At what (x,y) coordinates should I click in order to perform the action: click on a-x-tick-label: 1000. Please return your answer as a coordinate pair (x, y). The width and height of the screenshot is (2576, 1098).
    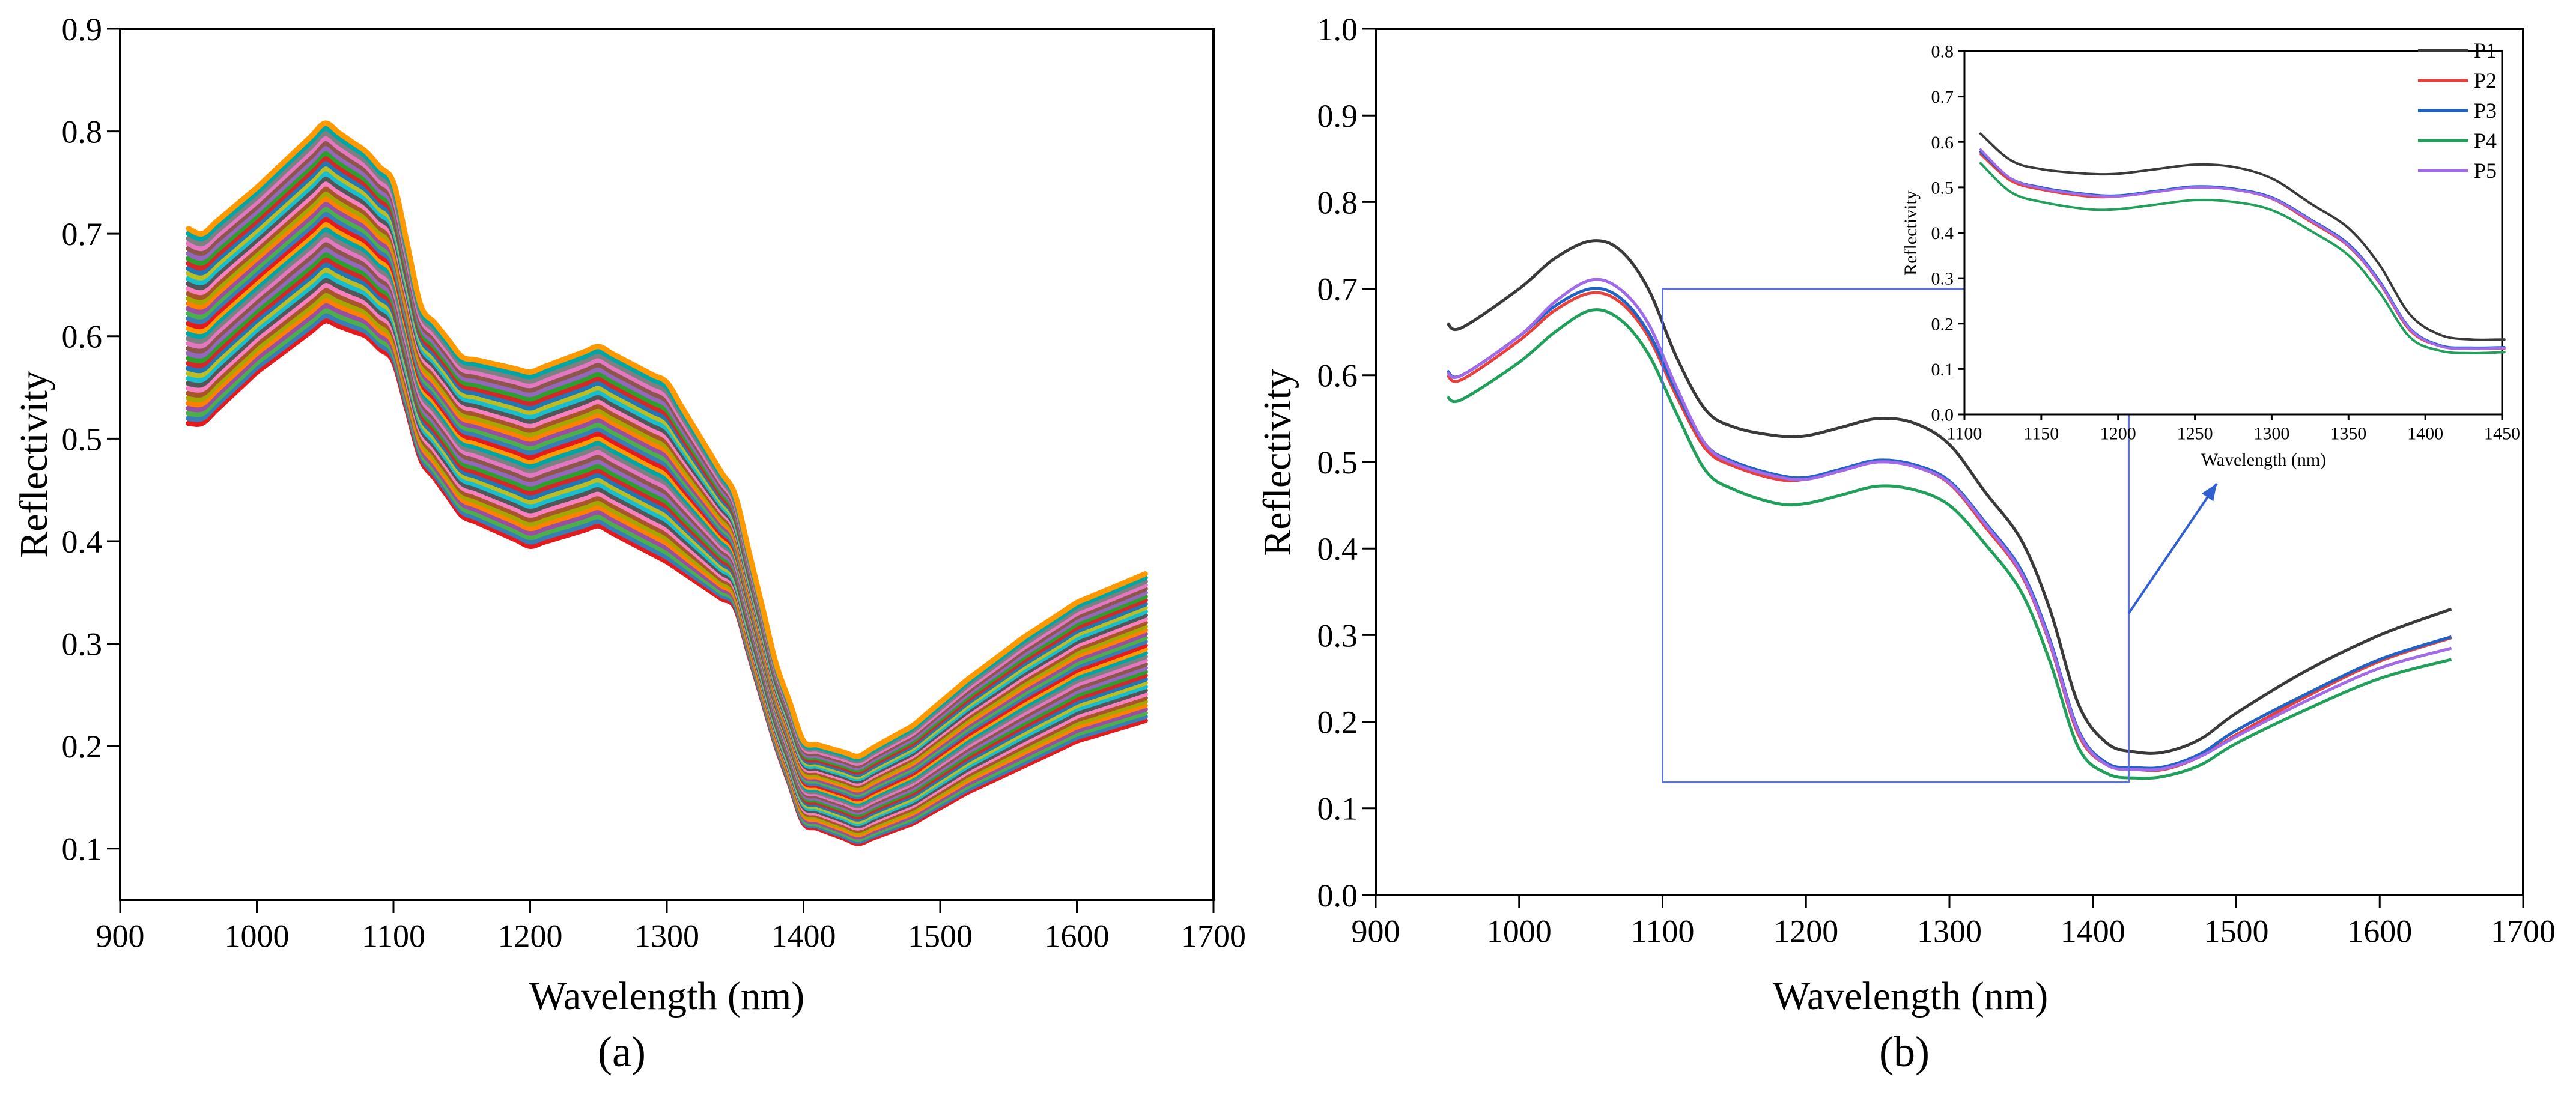
    Looking at the image, I should click on (257, 936).